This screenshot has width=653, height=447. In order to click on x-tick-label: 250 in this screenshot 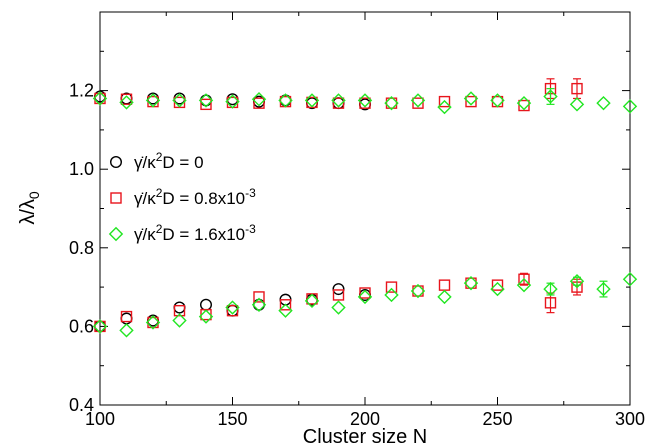, I will do `click(497, 419)`.